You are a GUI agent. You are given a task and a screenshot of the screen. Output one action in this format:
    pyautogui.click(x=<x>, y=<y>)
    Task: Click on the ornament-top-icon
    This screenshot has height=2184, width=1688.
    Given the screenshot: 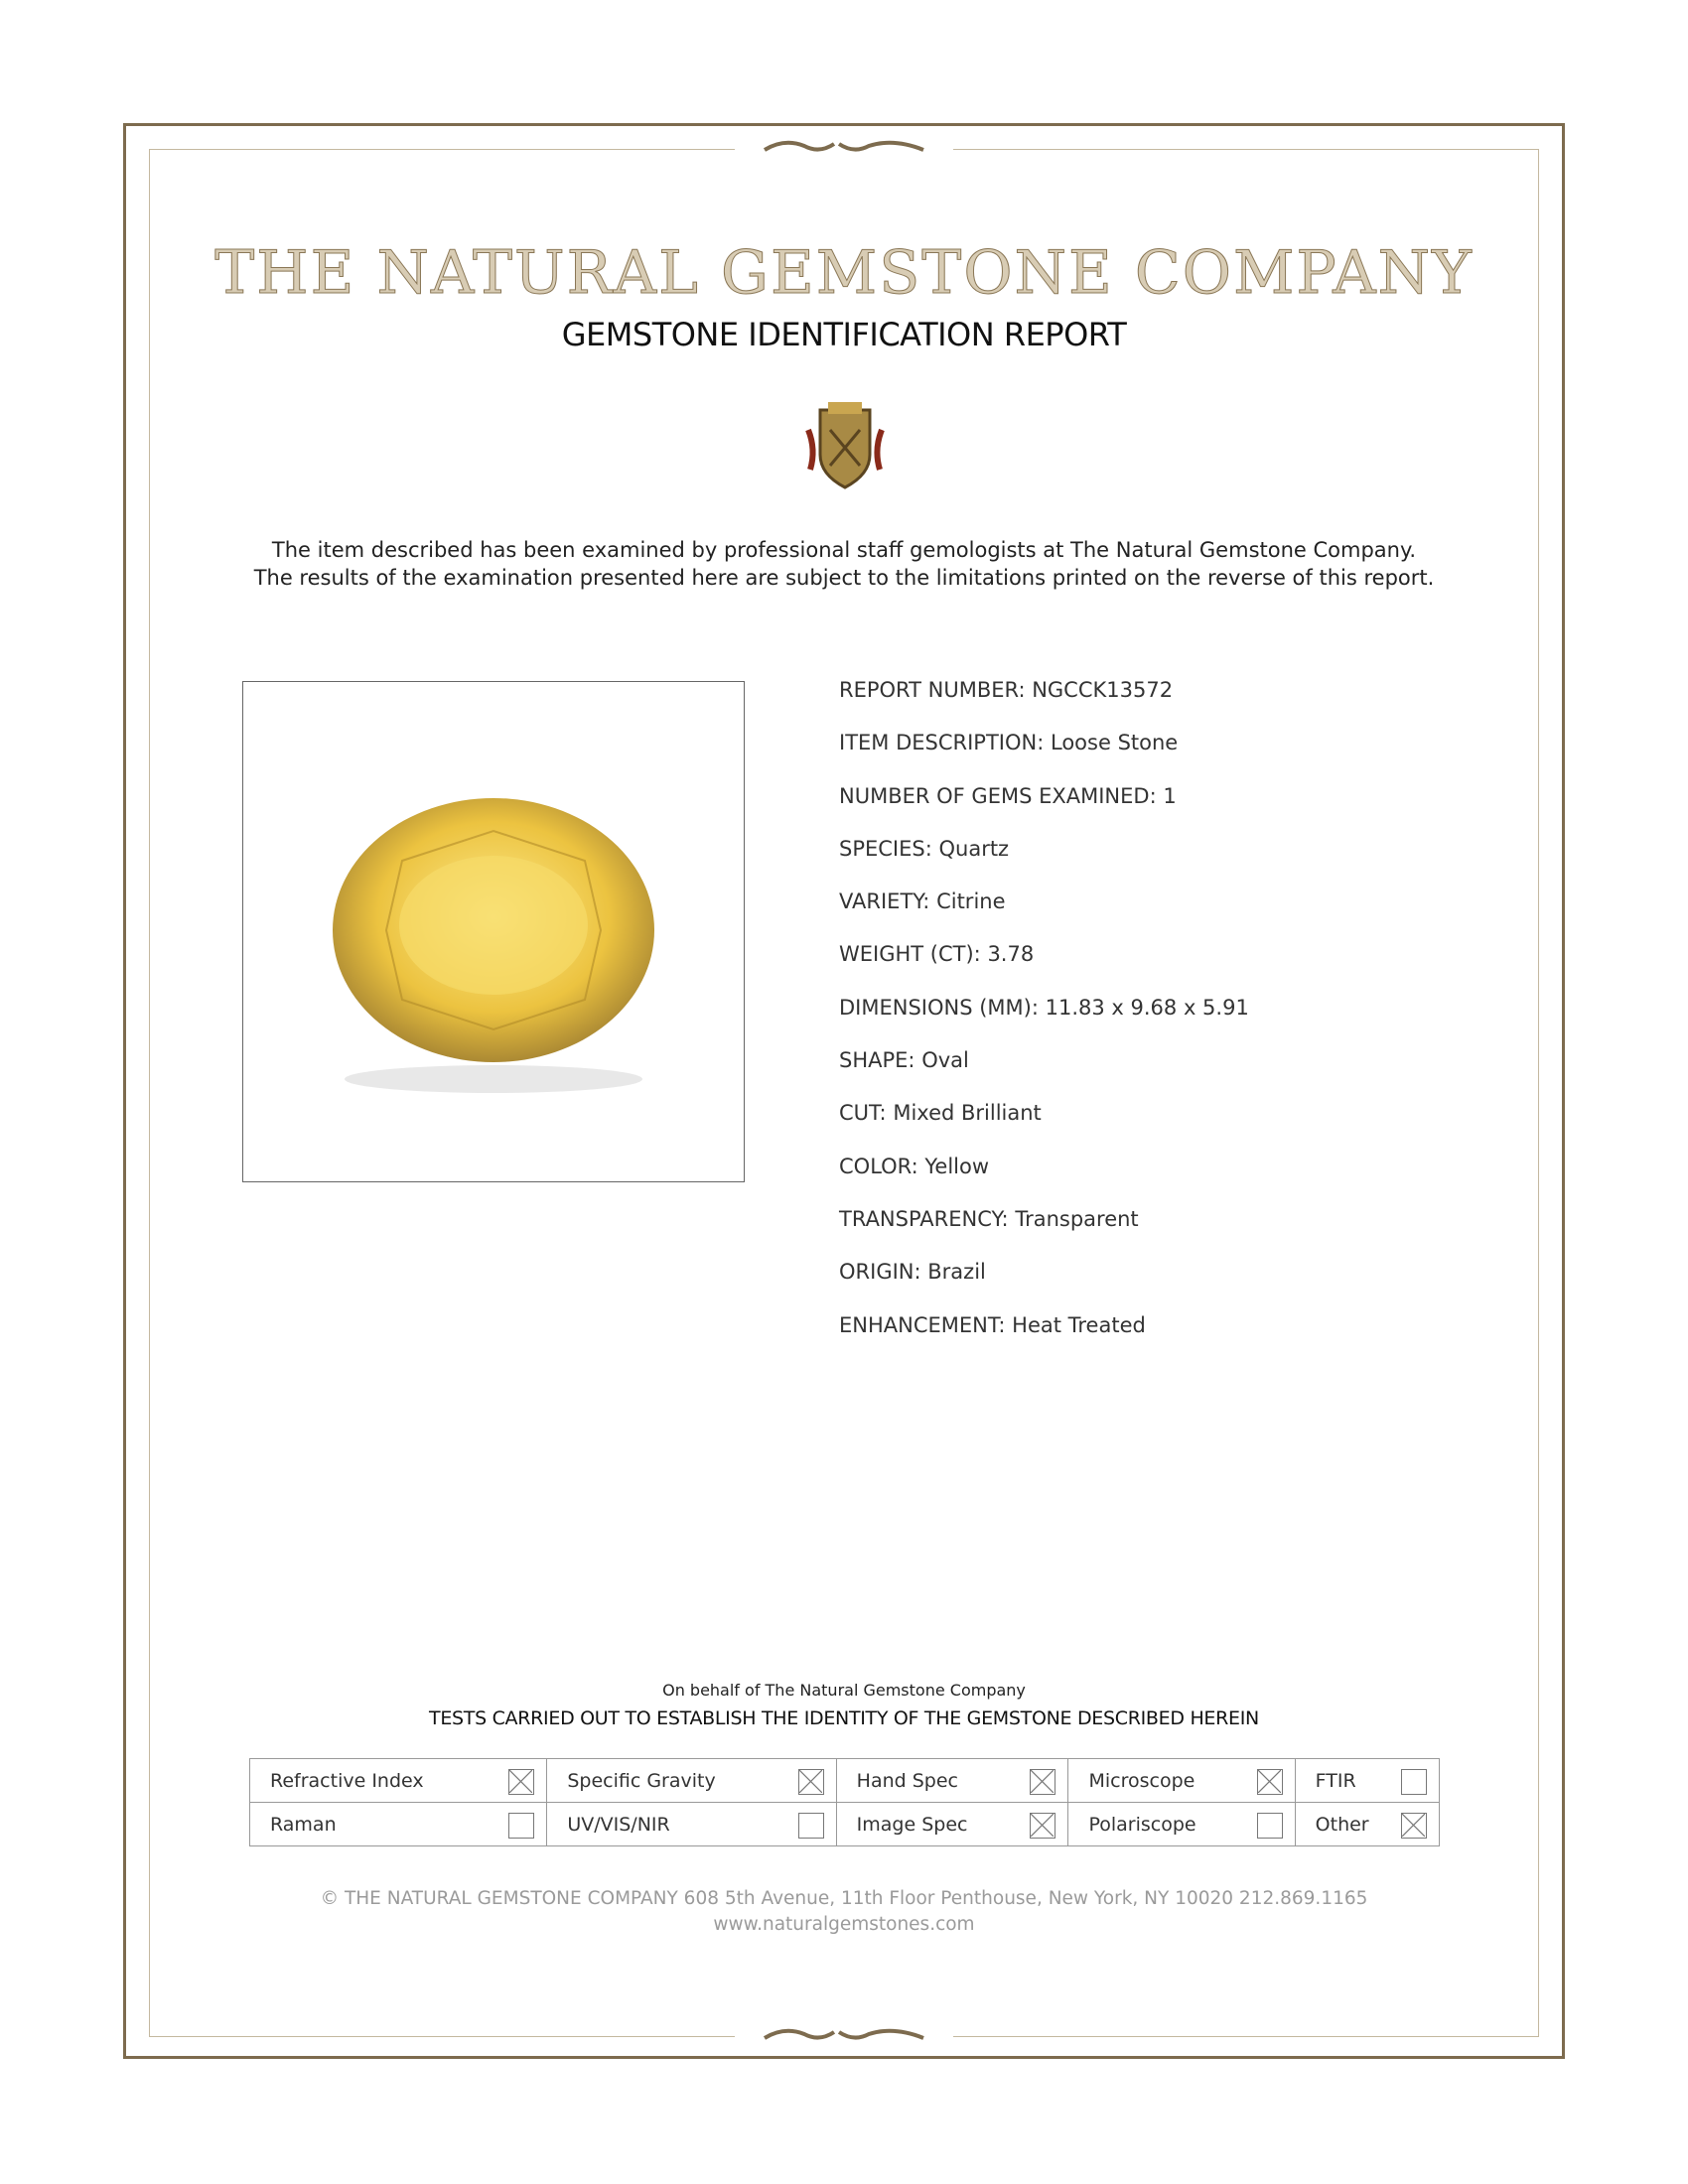 What is the action you would take?
    pyautogui.click(x=844, y=148)
    